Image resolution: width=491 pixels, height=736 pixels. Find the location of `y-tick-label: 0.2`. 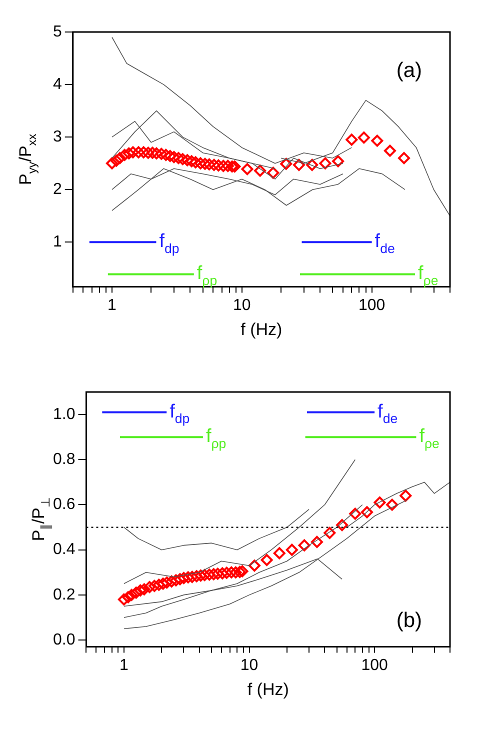

y-tick-label: 0.2 is located at coordinates (64, 595).